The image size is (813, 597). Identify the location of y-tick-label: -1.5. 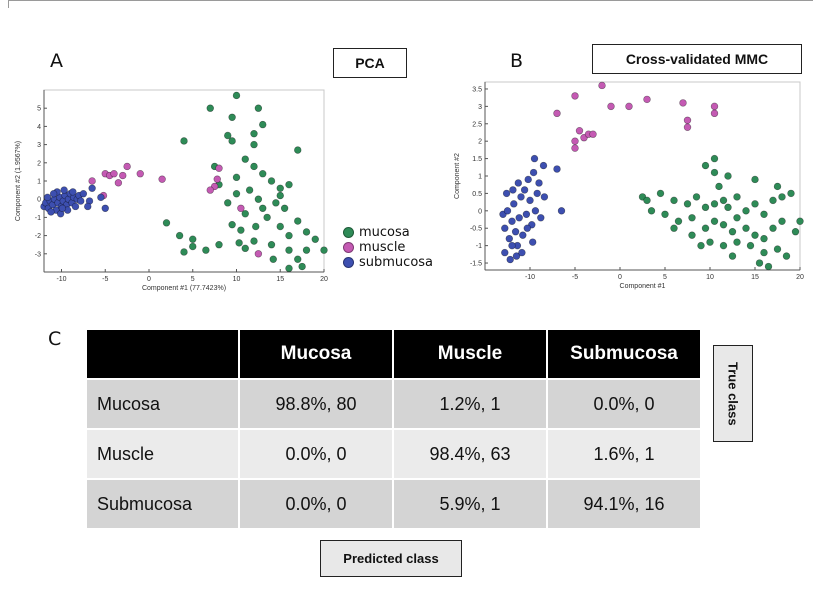
(476, 264).